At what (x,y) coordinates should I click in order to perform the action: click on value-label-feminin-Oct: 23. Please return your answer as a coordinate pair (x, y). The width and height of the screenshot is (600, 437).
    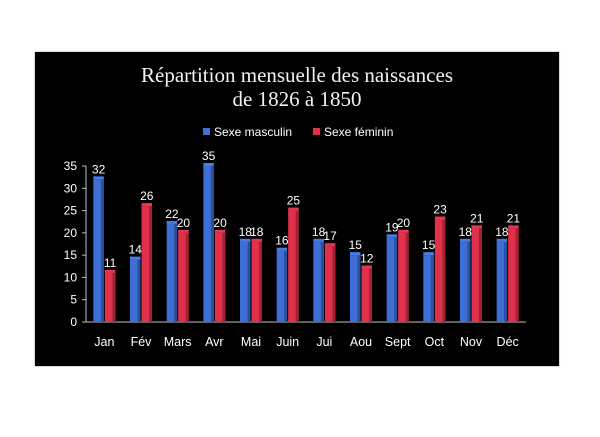
    Looking at the image, I should click on (440, 209).